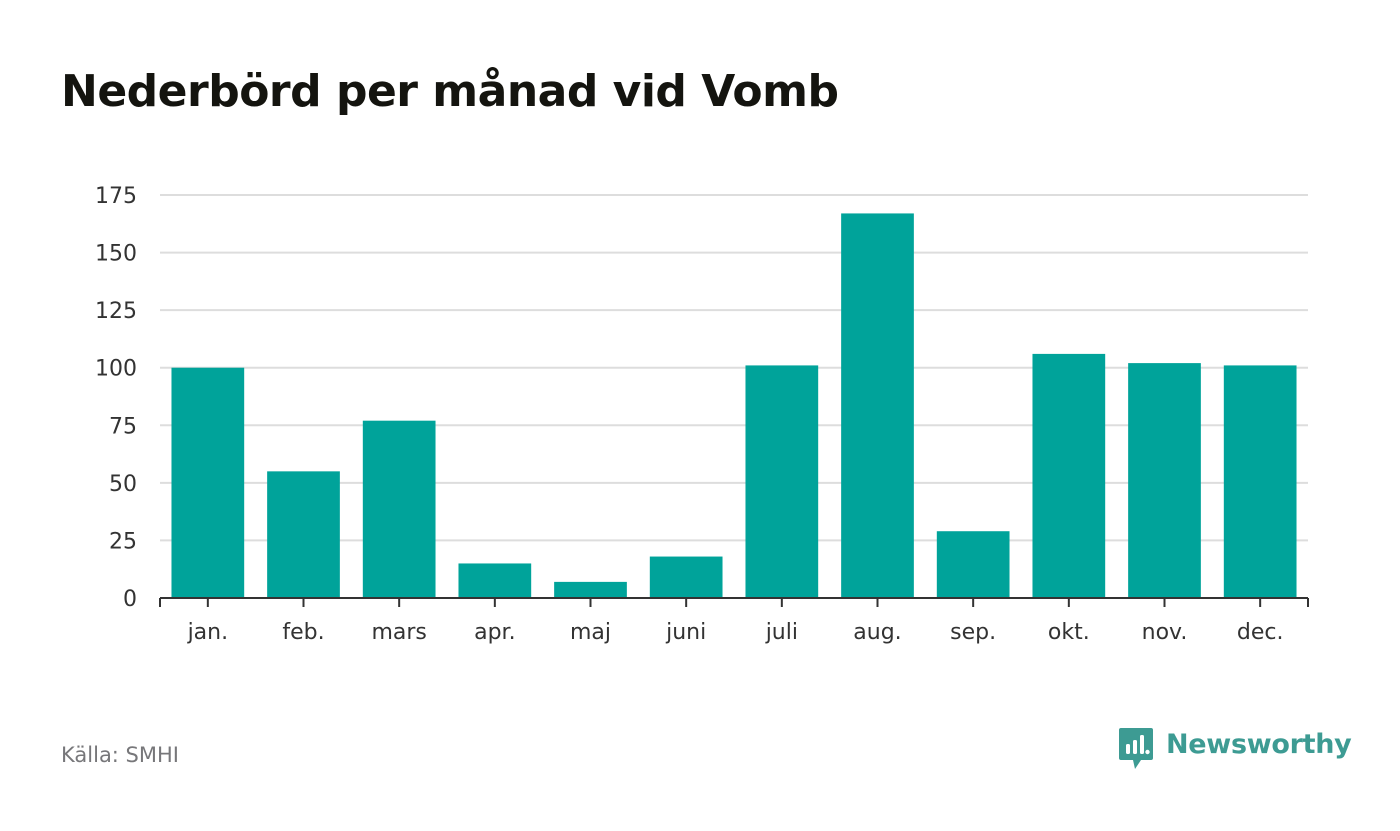 The height and width of the screenshot is (831, 1400). I want to click on bar-nov, so click(1164, 480).